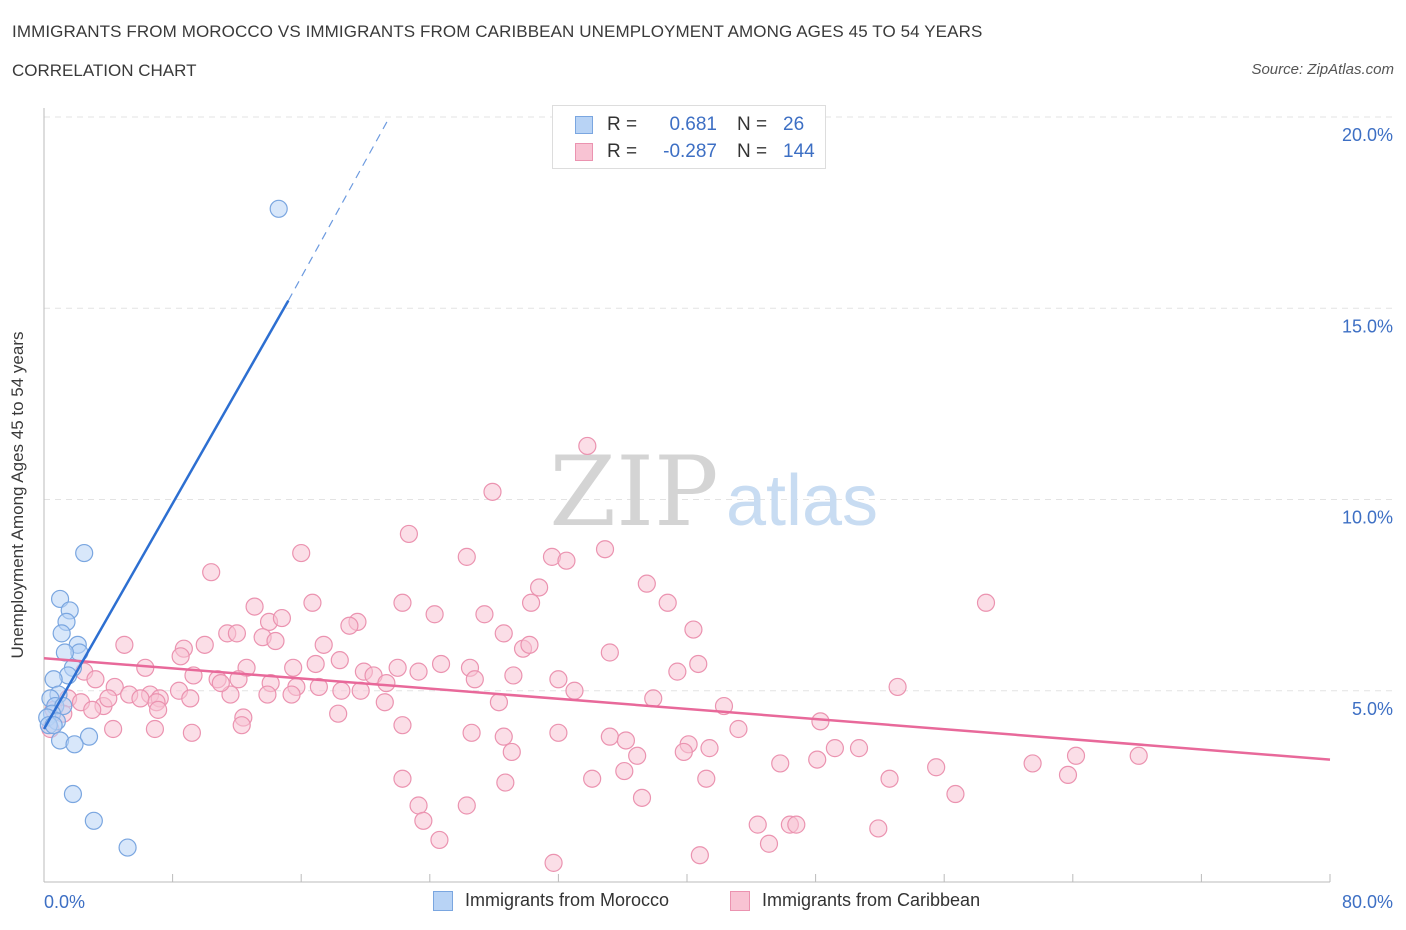 The image size is (1406, 930). I want to click on legend-r-value-morocco: 0.681, so click(693, 124).